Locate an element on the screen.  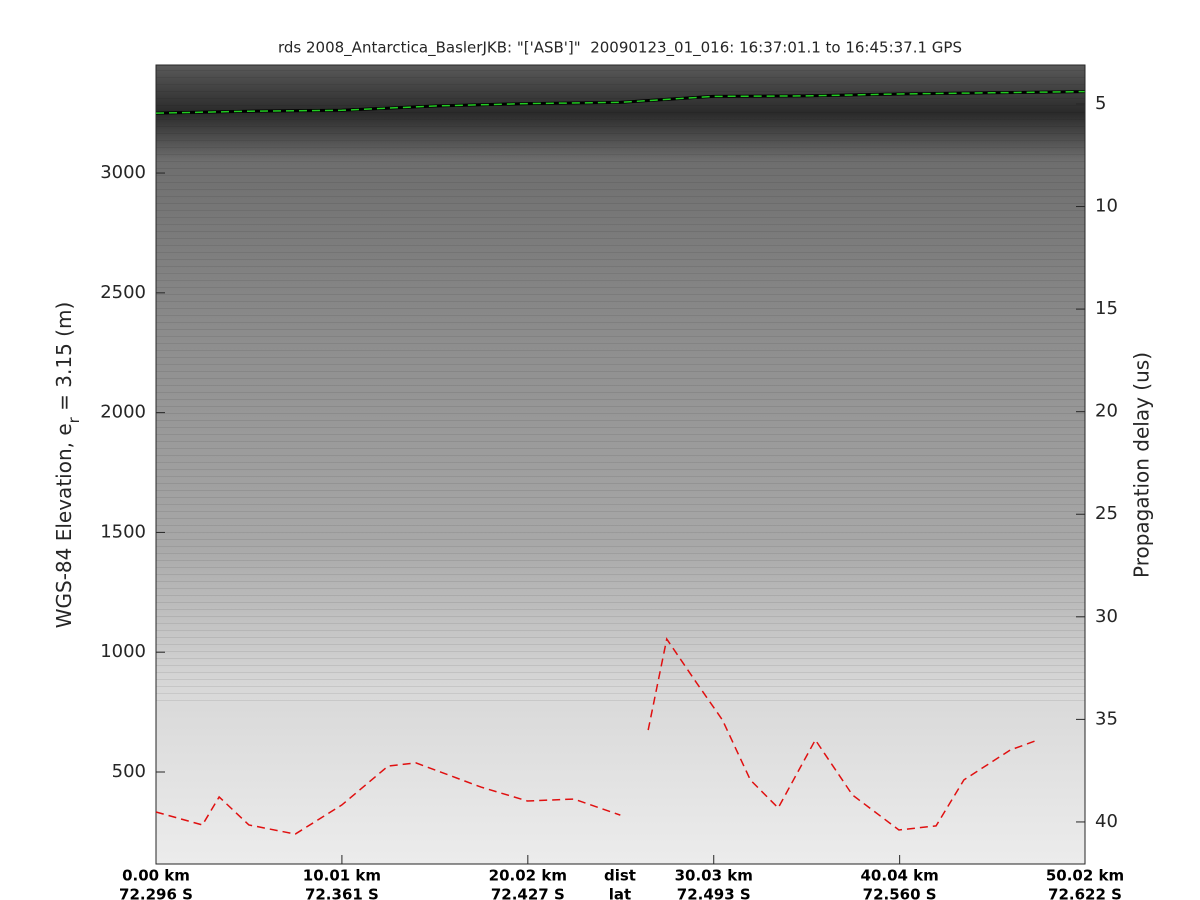
x-tick-label: 20.02 km is located at coordinates (528, 876).